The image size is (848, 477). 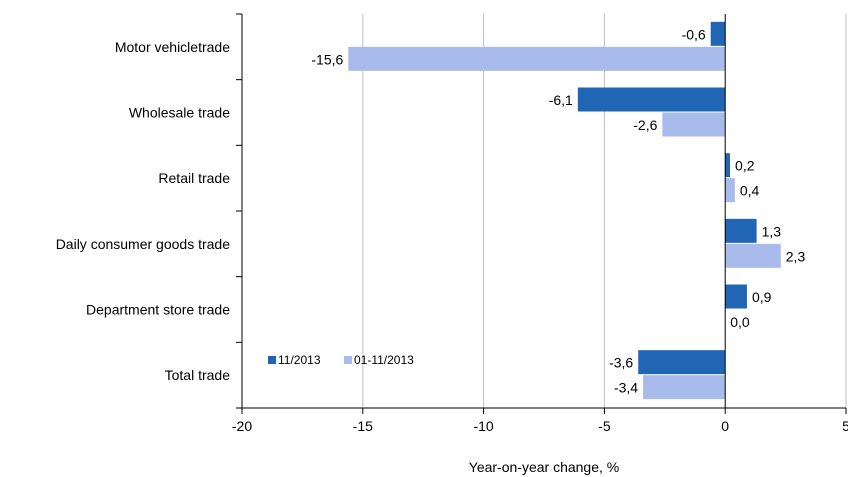 I want to click on category-label: Total trade, so click(x=198, y=375).